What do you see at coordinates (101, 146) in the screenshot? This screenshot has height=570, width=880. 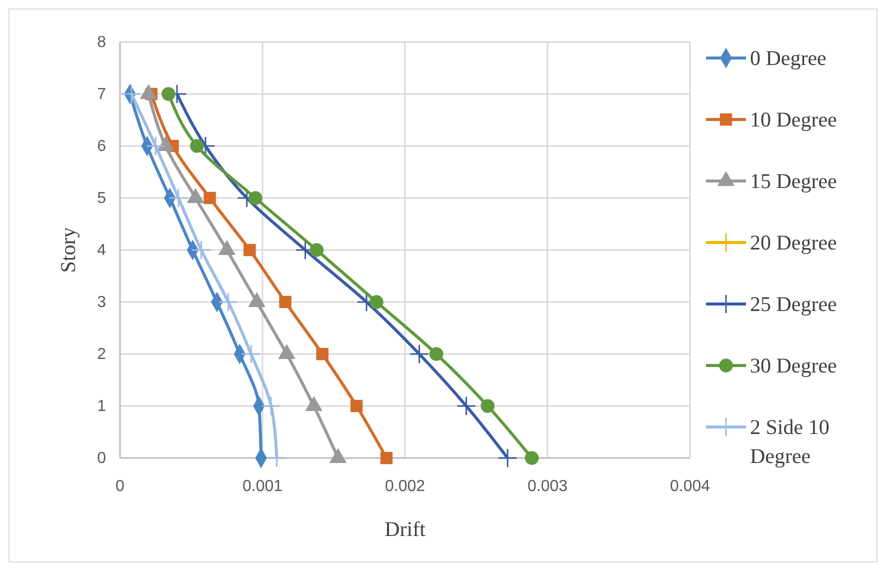 I see `y-tick-label: 6` at bounding box center [101, 146].